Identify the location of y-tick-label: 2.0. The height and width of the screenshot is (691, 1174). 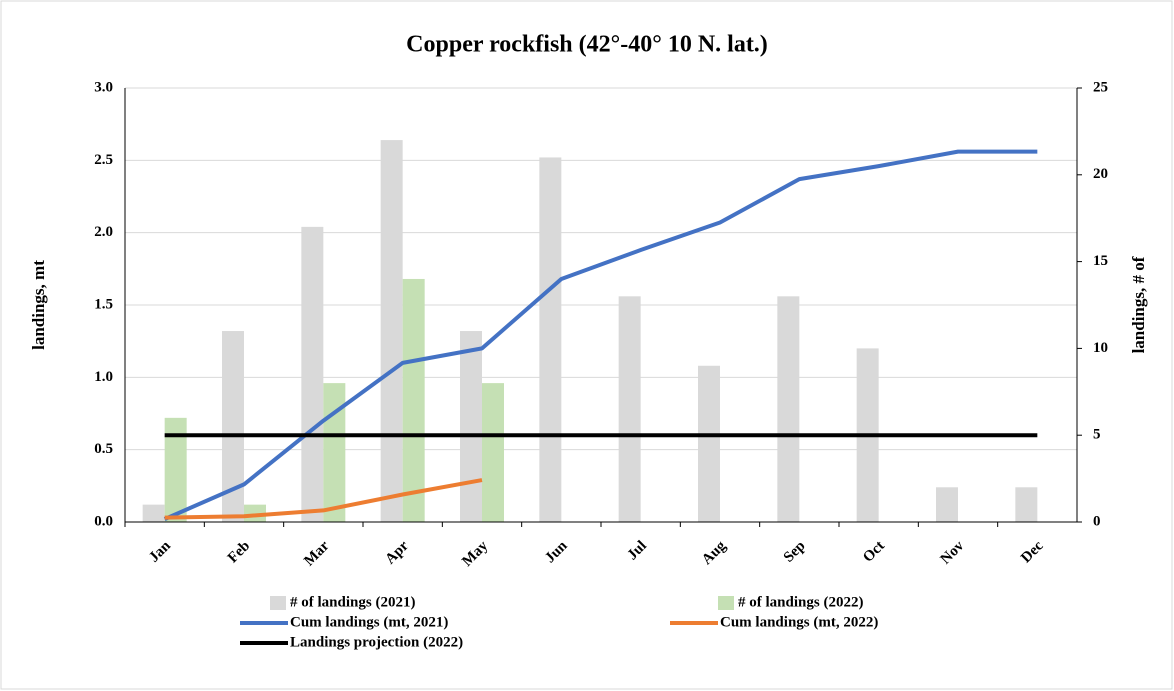
(103, 232).